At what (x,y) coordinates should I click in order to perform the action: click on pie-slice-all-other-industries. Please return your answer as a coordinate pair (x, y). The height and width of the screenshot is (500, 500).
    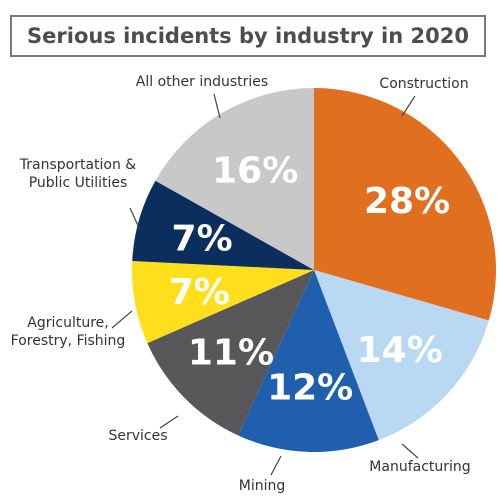
    Looking at the image, I should click on (234, 178).